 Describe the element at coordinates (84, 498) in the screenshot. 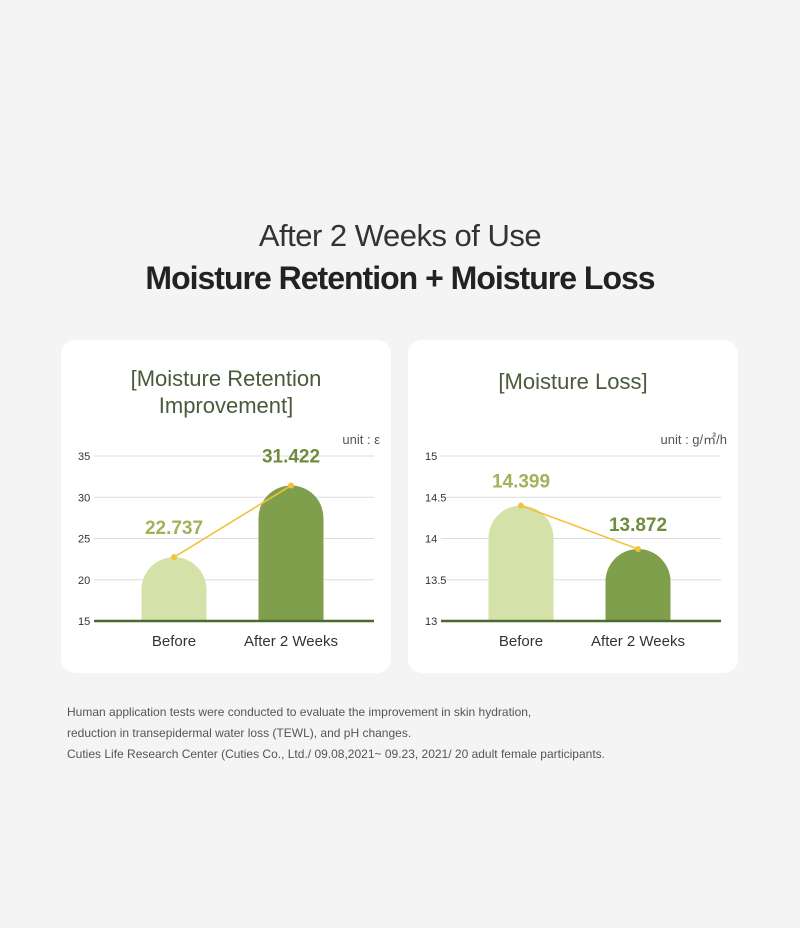

I see `y-tick-label: 30` at that location.